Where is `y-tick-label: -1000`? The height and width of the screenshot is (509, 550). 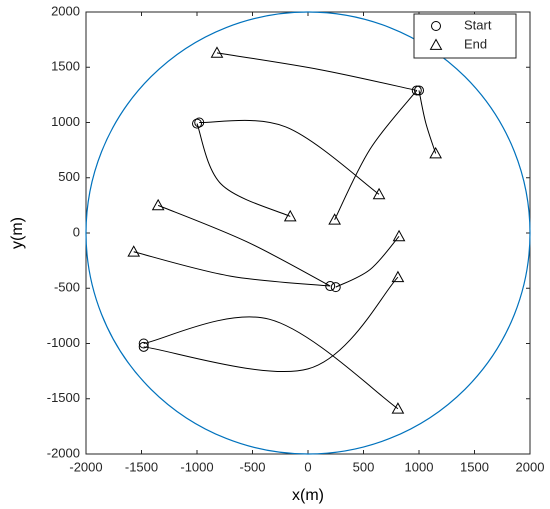
y-tick-label: -1000 is located at coordinates (63, 342).